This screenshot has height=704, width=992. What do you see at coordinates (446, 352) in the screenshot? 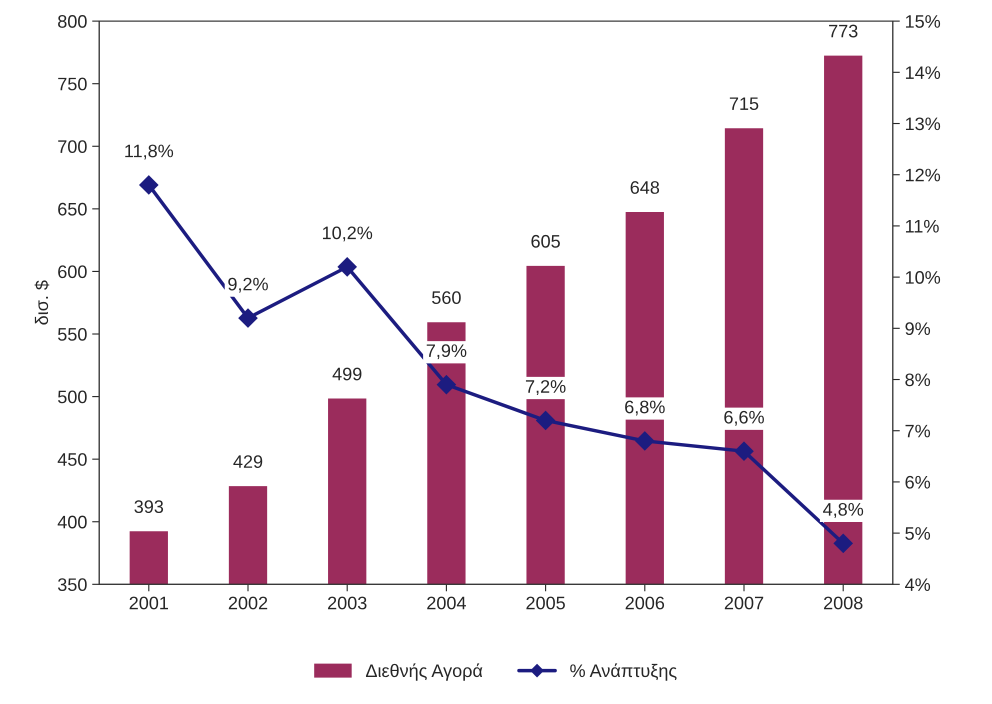
I see `data-label: 7,9%` at bounding box center [446, 352].